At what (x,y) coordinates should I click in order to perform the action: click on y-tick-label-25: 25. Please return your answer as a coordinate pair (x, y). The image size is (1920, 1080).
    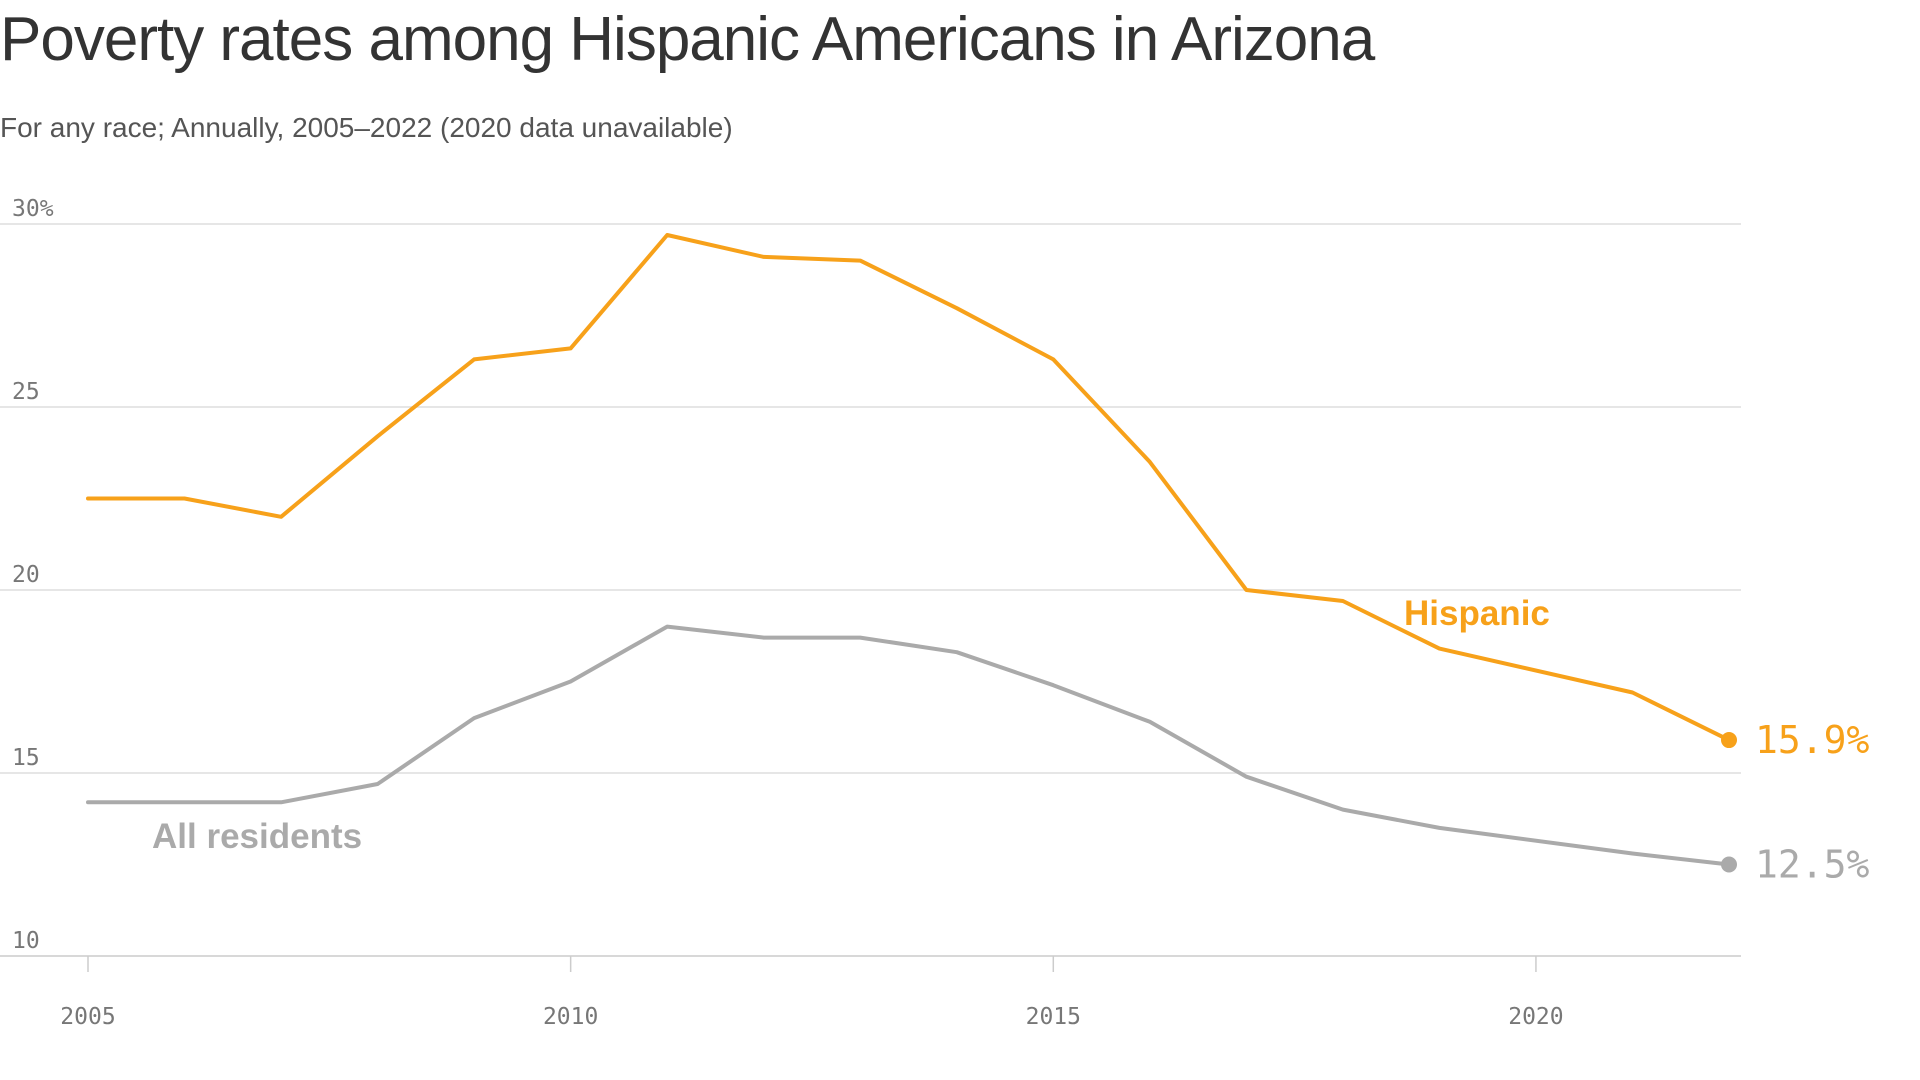
    Looking at the image, I should click on (26, 392).